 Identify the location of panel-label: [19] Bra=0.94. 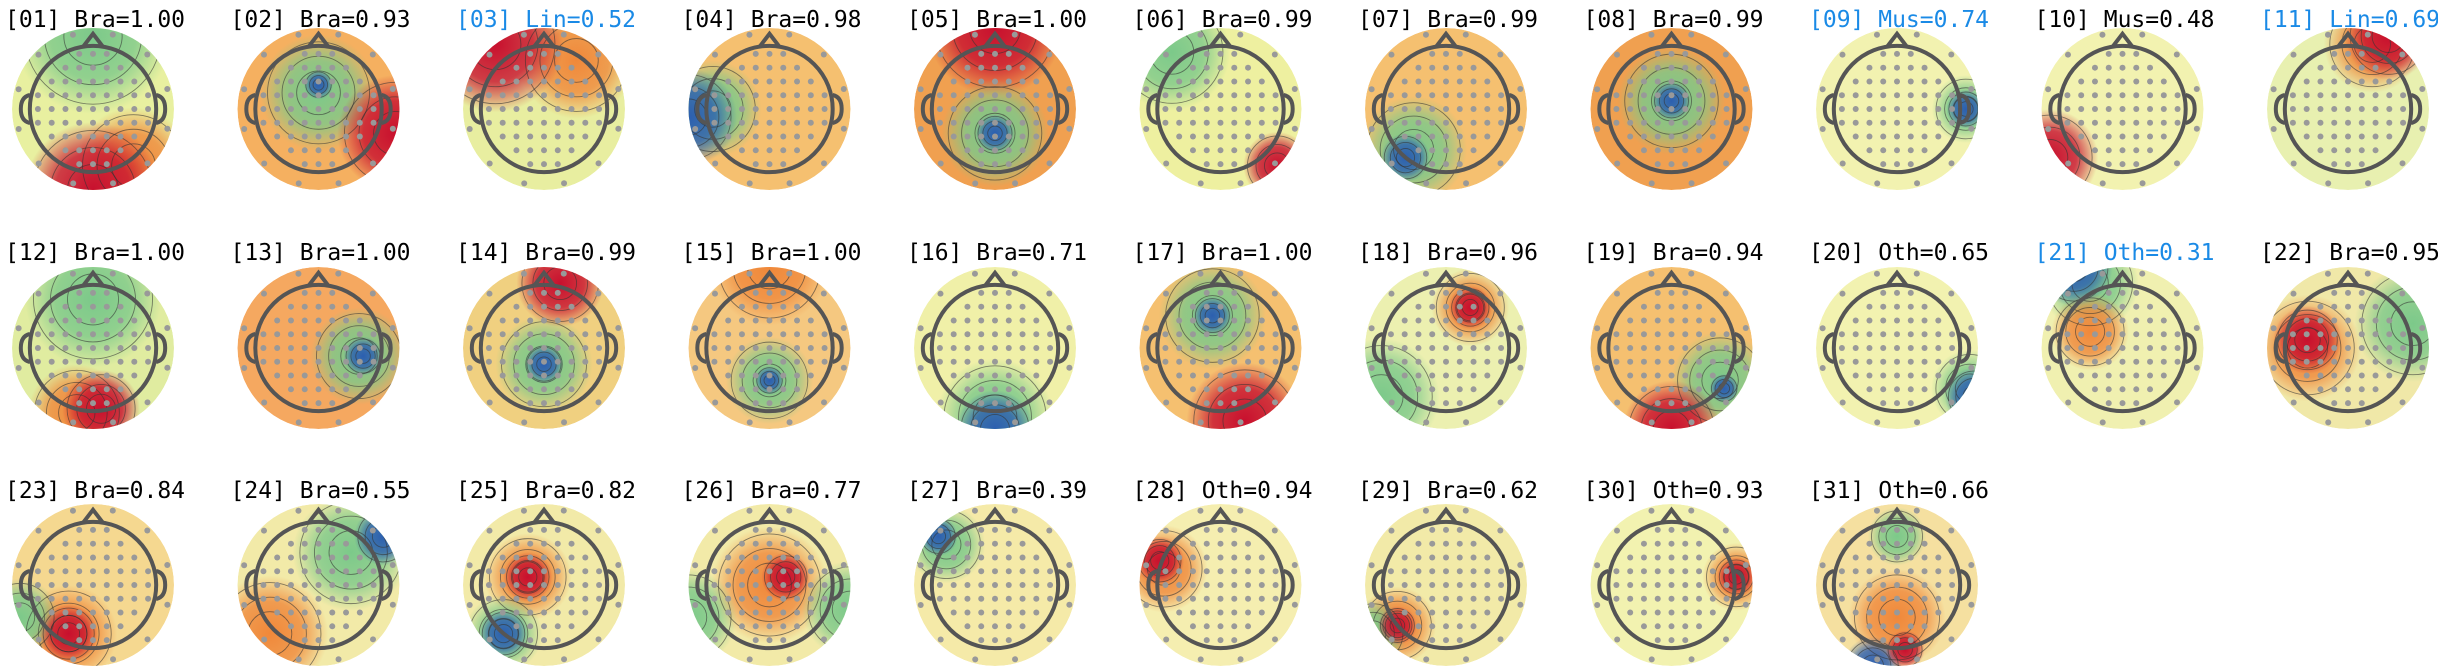
(1674, 253).